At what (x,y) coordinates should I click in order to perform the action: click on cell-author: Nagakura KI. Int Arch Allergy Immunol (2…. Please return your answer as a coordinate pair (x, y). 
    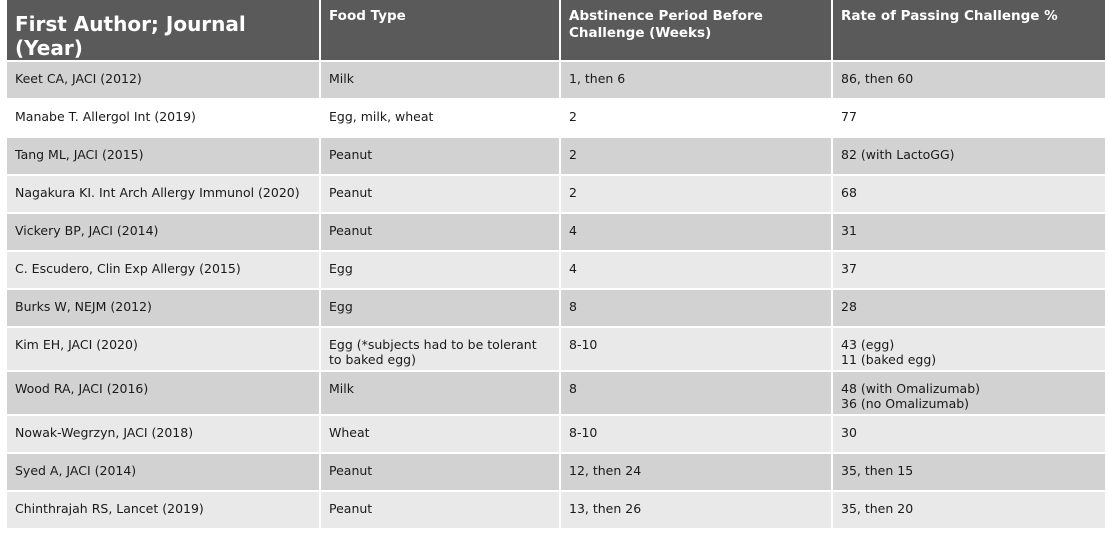
    Looking at the image, I should click on (164, 193).